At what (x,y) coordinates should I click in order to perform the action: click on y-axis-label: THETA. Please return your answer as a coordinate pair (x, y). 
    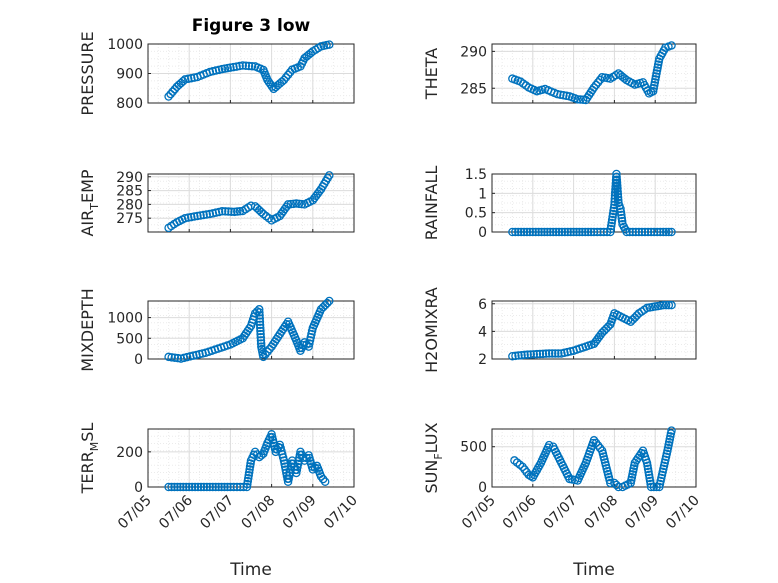
    Looking at the image, I should click on (431, 74).